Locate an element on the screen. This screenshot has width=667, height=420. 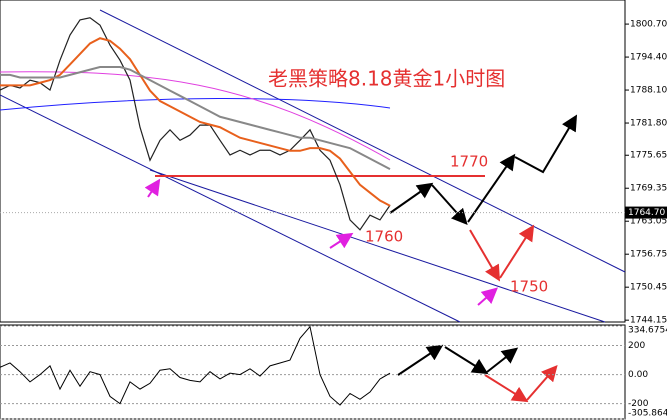
y-tick-label: 0.00 is located at coordinates (638, 375).